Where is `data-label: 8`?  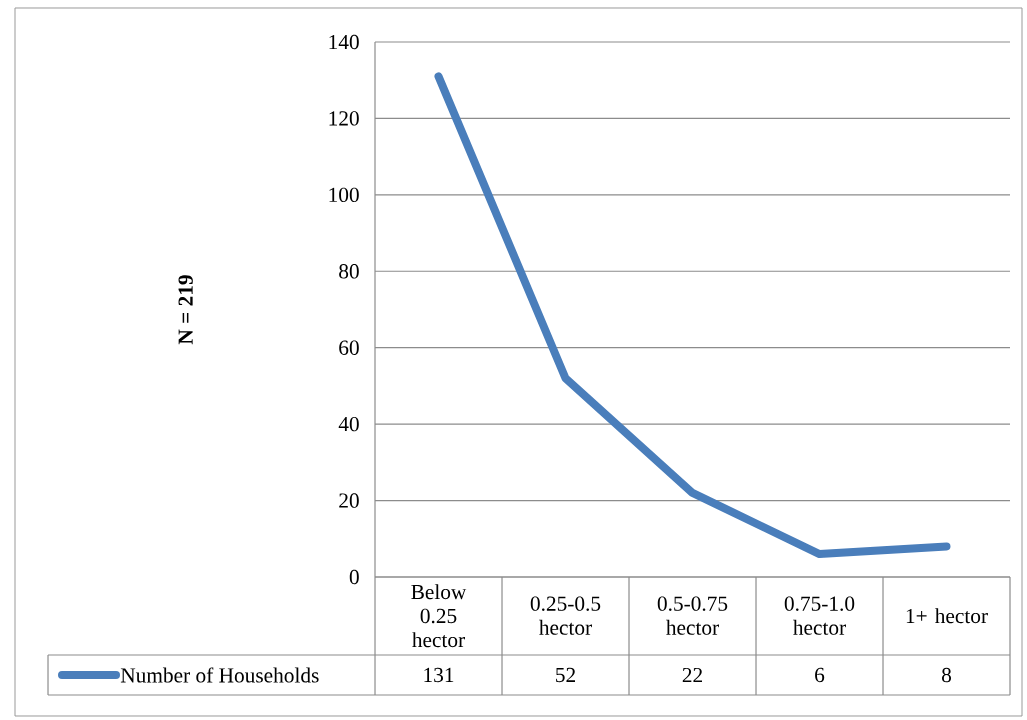 data-label: 8 is located at coordinates (946, 675).